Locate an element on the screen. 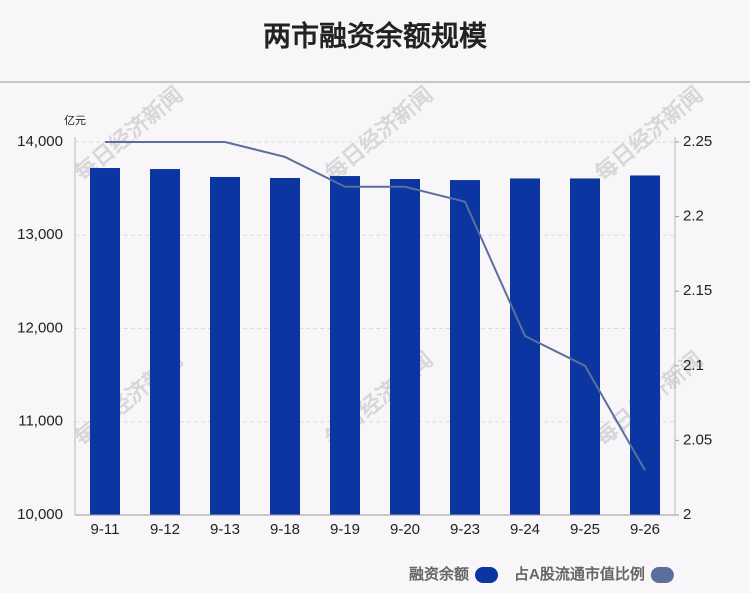 This screenshot has height=593, width=750. x-tick-label: 9-13 is located at coordinates (225, 529).